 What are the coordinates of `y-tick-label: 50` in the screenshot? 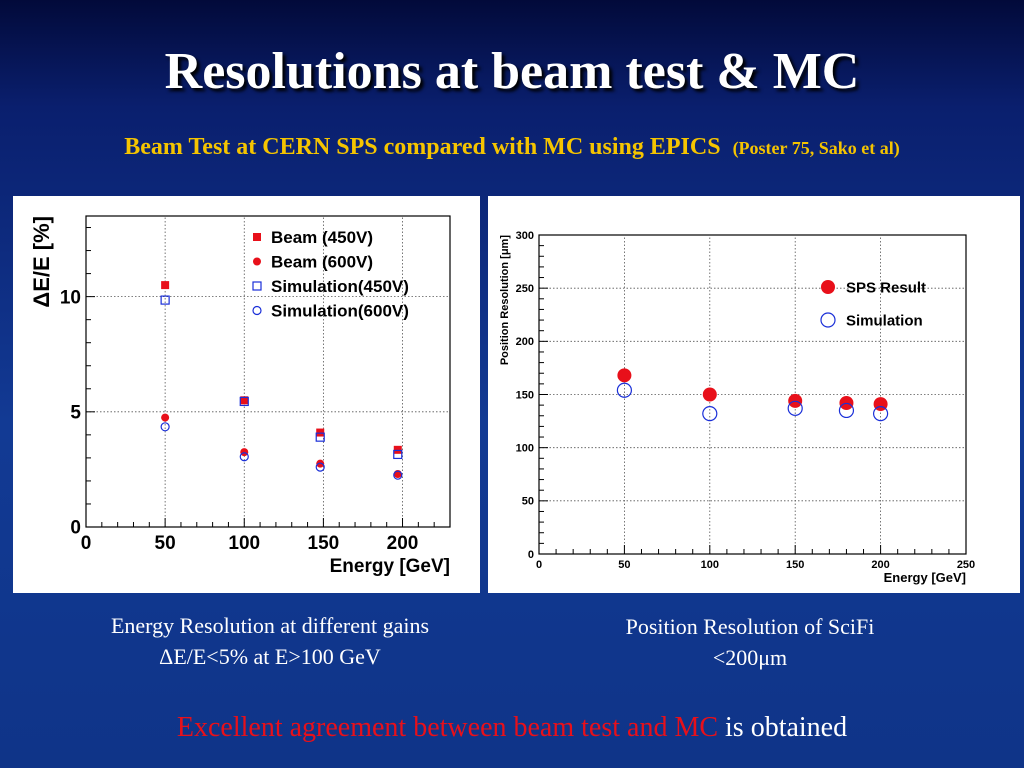 It's located at (528, 502).